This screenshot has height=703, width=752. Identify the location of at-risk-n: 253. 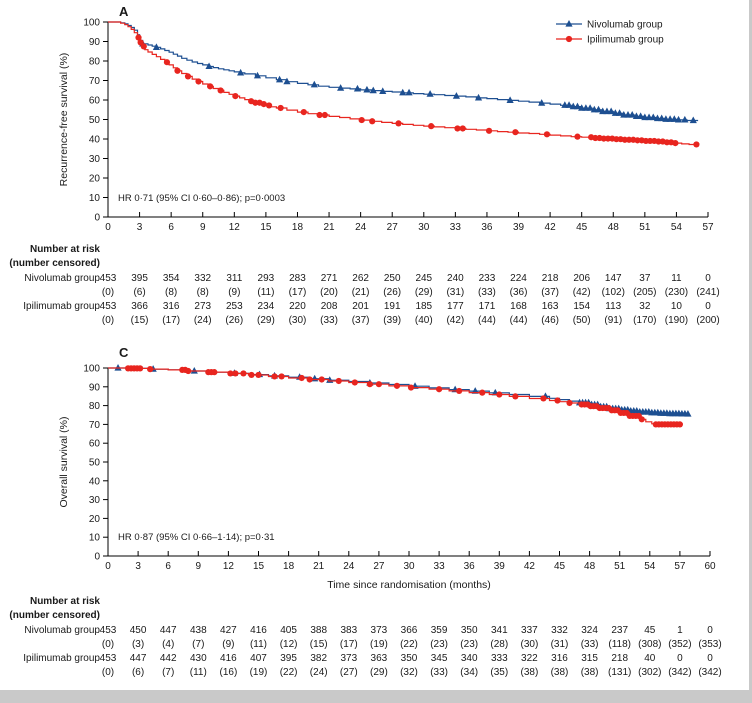
(234, 306).